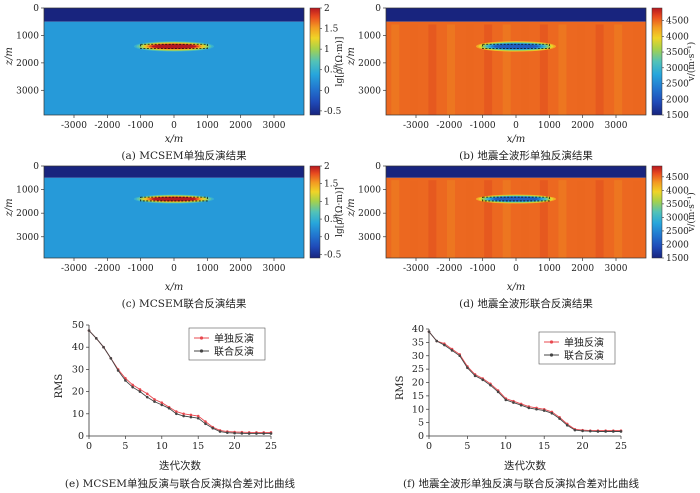 The height and width of the screenshot is (493, 700). Describe the element at coordinates (677, 116) in the screenshot. I see `colorbar-tick-label: 1500` at that location.